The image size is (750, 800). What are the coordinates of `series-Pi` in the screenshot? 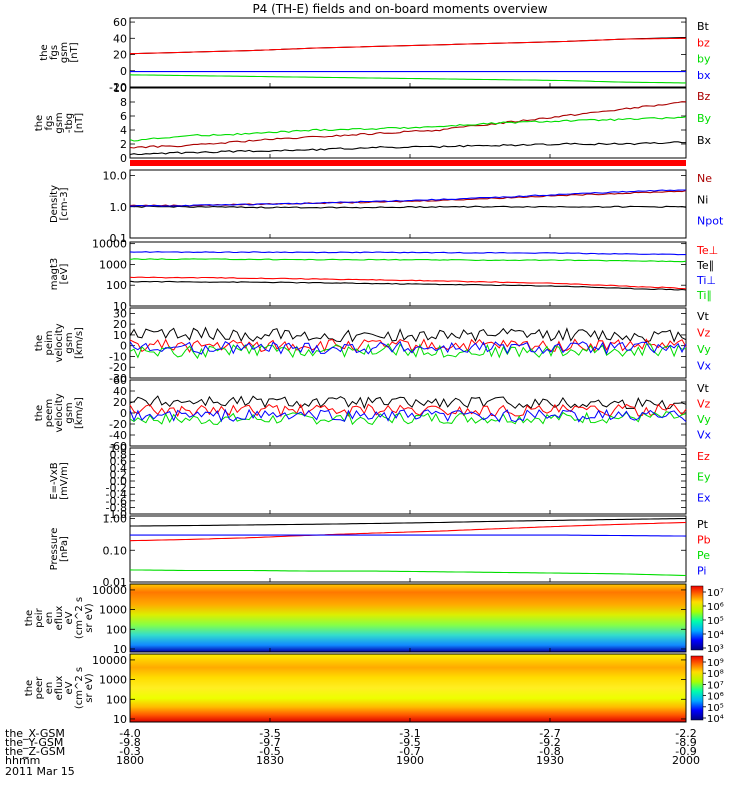 It's located at (408, 535).